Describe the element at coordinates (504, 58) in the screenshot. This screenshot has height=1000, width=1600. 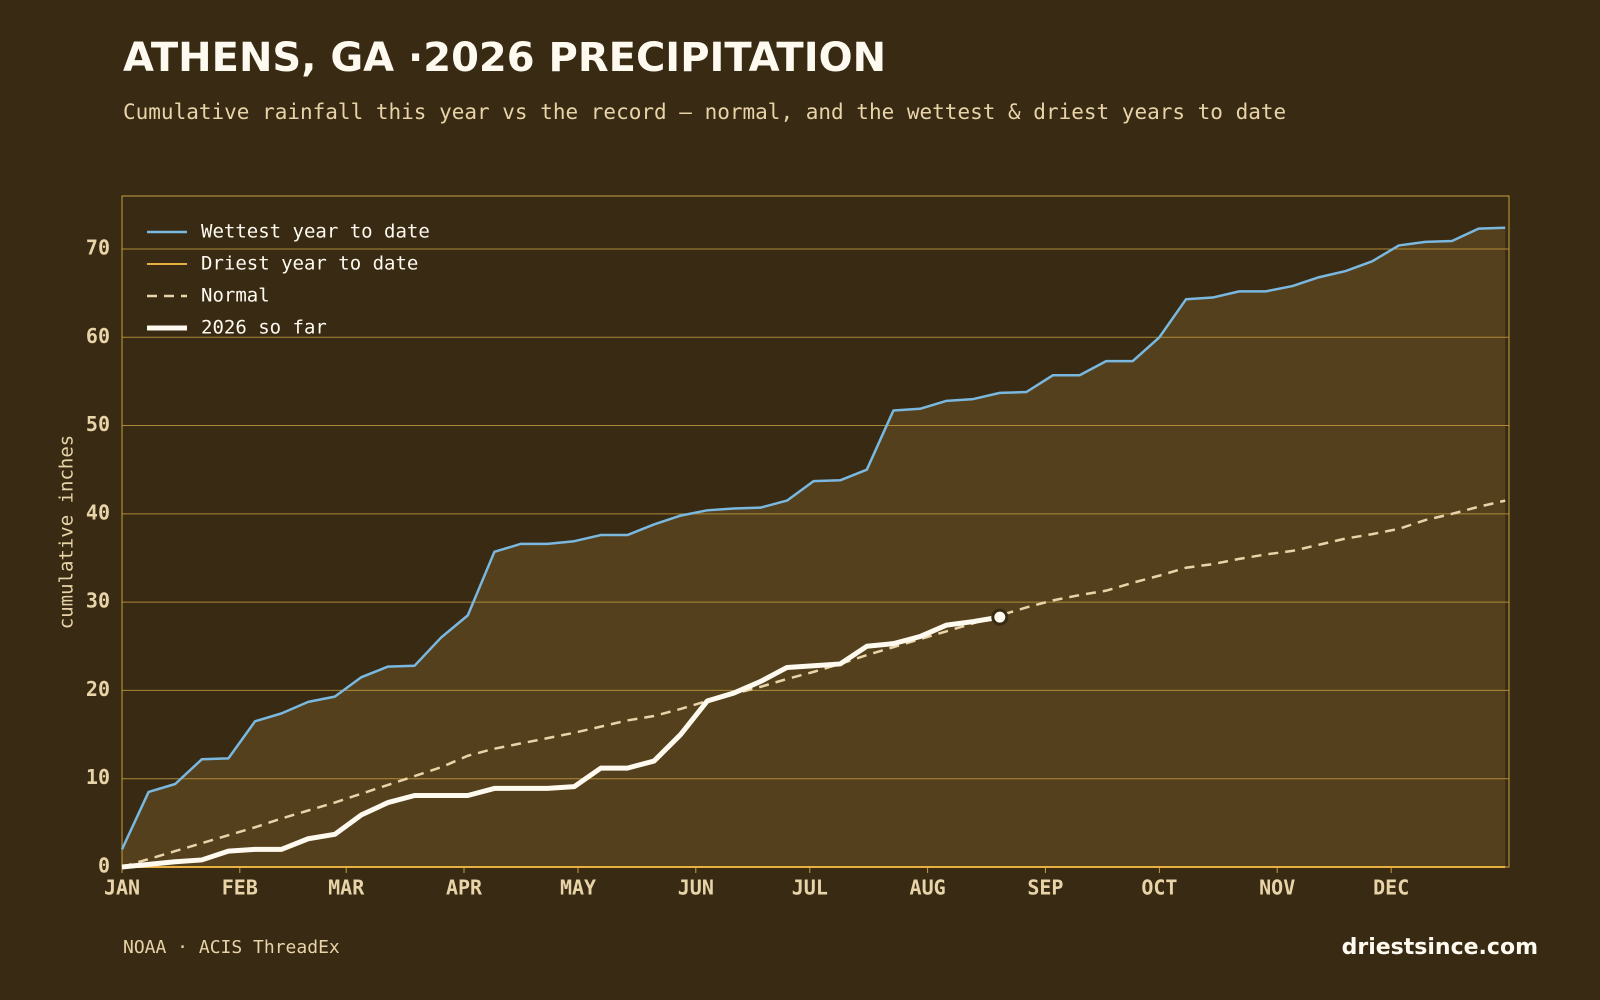
I see `chart-title: ATHENS, GA ·2026 PRECIPITATION` at that location.